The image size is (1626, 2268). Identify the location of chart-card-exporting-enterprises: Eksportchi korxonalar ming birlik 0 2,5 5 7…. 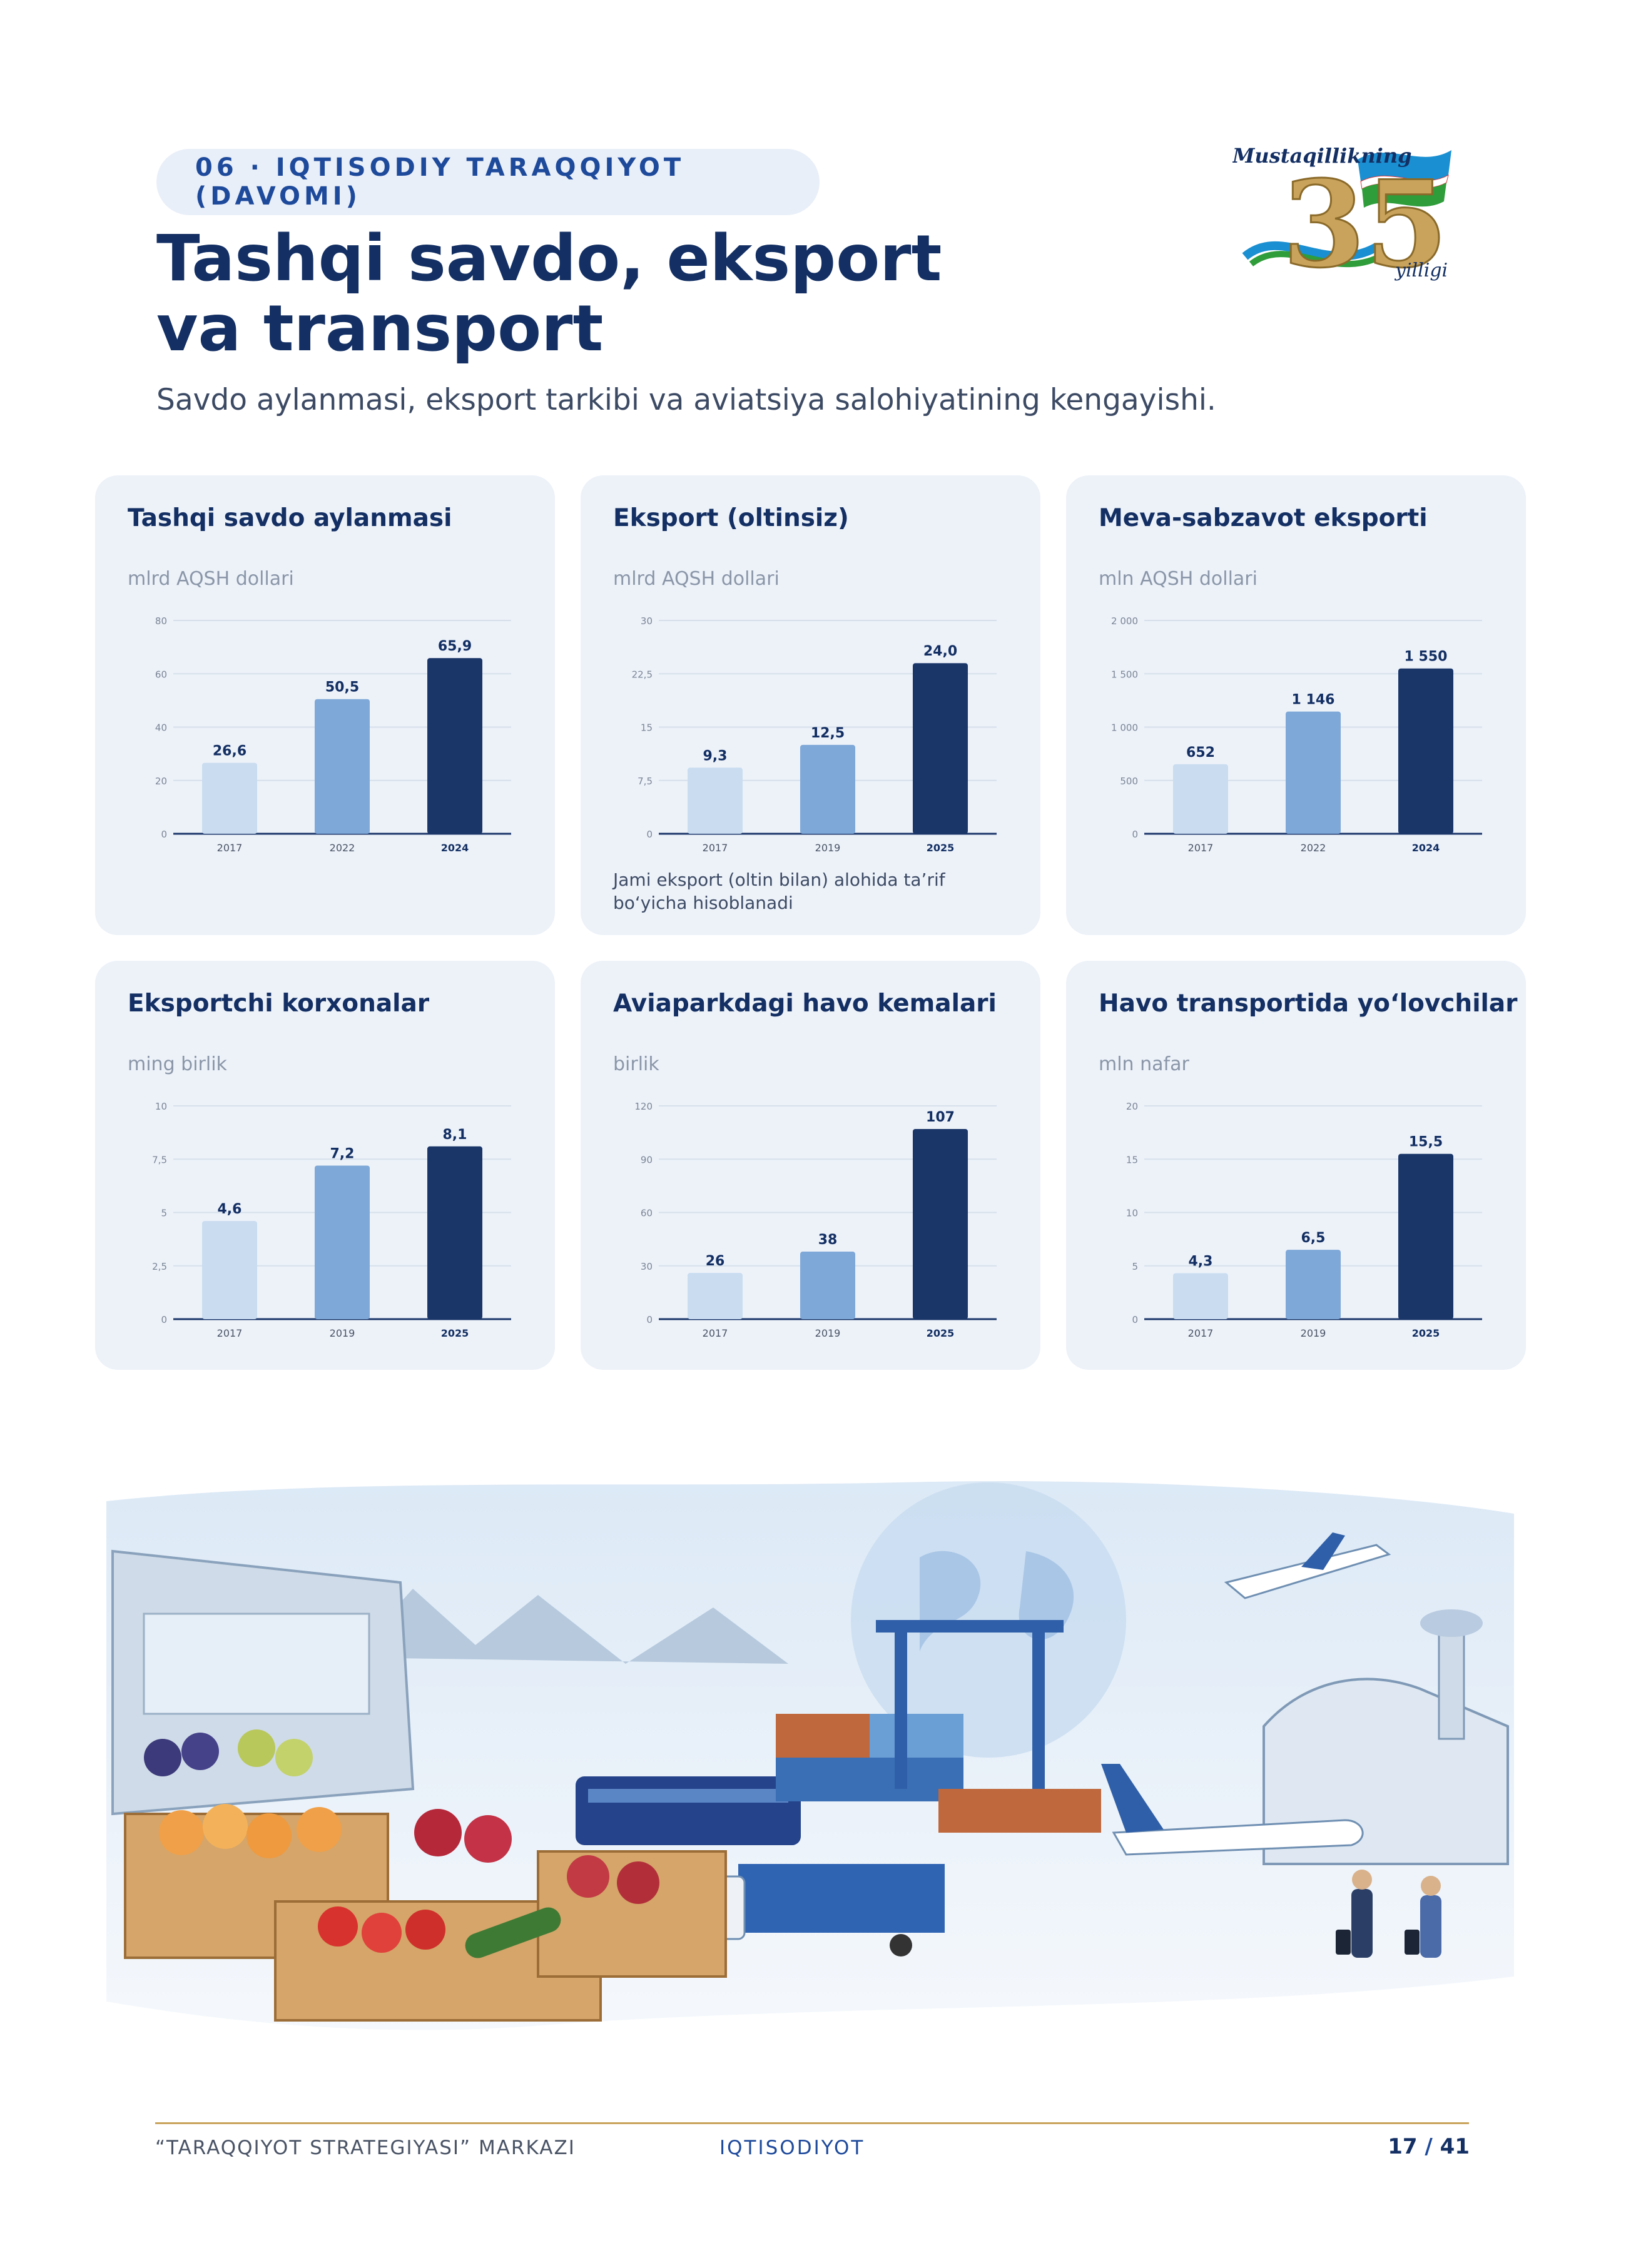
(325, 1165).